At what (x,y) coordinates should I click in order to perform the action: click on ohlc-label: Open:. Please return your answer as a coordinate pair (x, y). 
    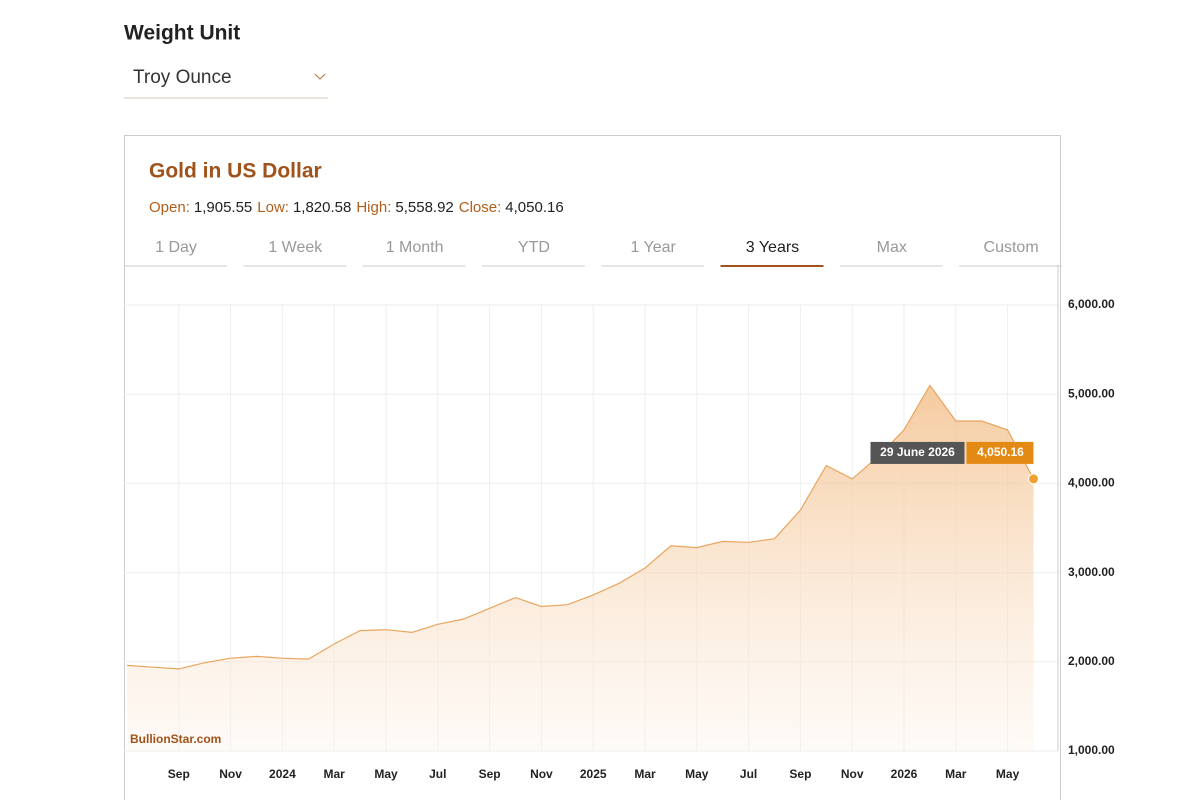
    Looking at the image, I should click on (169, 207).